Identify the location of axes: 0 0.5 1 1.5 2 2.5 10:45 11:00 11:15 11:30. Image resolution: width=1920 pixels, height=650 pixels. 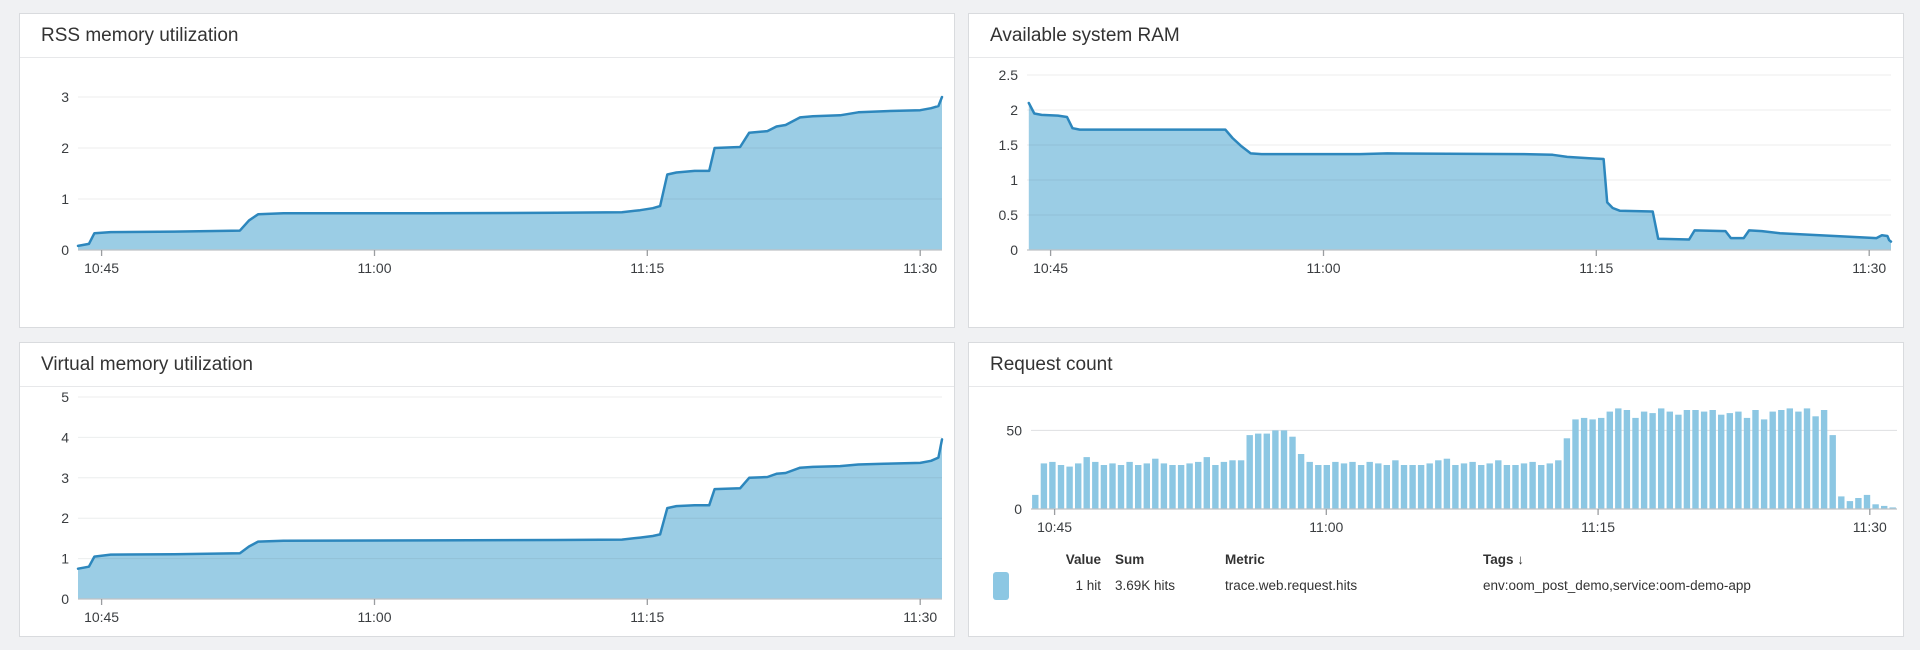
(1445, 171).